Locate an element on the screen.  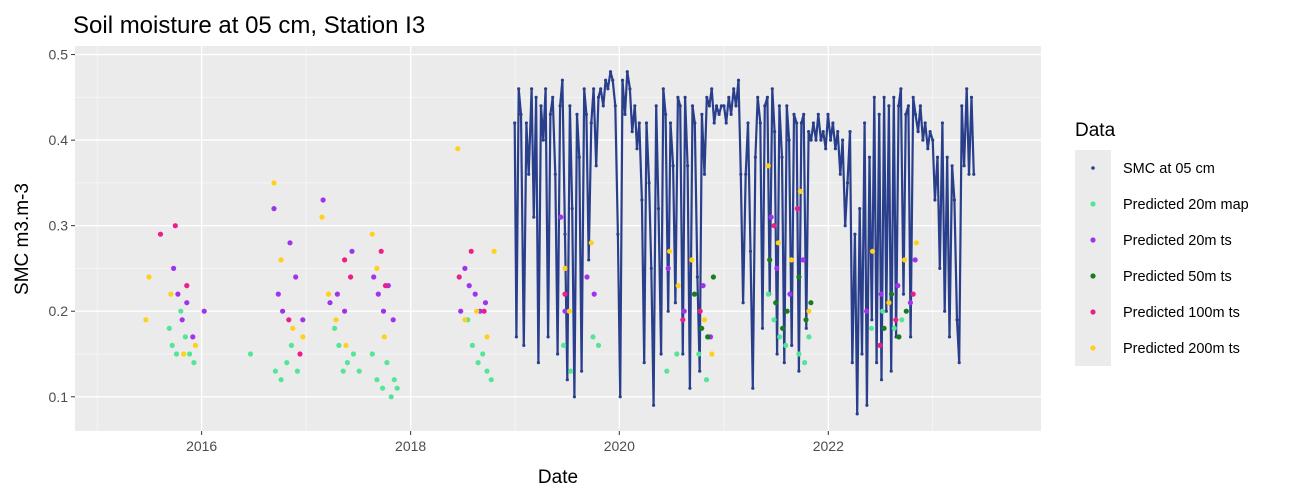
x-tick-label: 2022 is located at coordinates (828, 446).